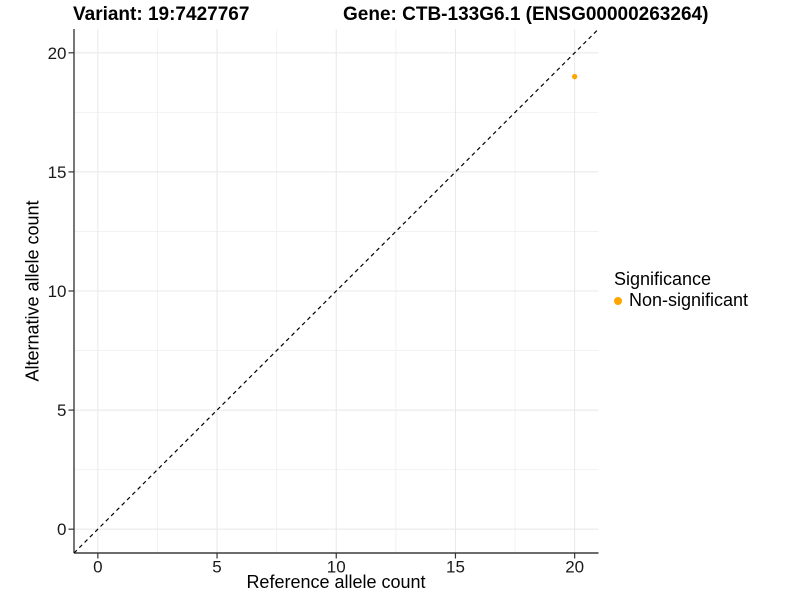  What do you see at coordinates (336, 567) in the screenshot?
I see `x-tick-label: 10` at bounding box center [336, 567].